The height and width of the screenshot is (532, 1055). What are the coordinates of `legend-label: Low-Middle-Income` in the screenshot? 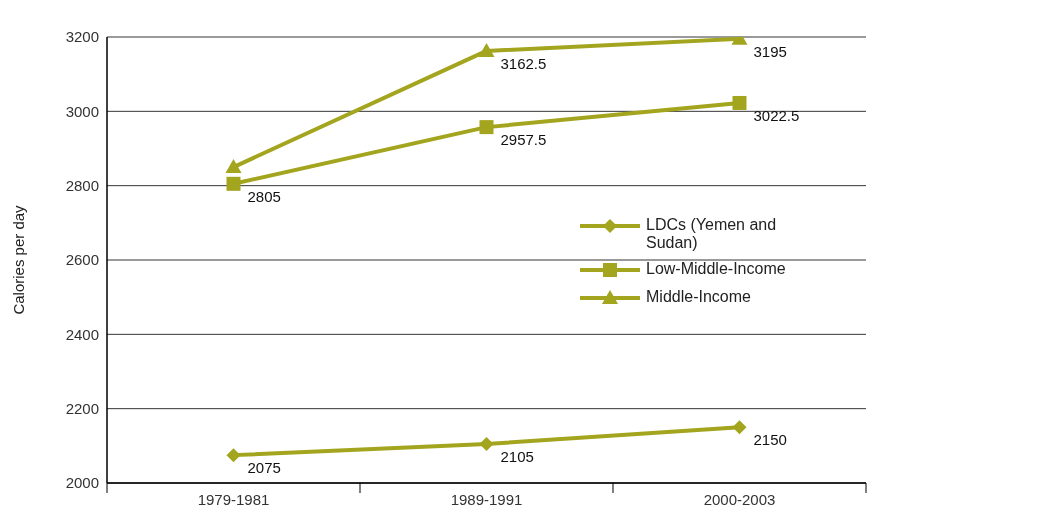 It's located at (716, 269).